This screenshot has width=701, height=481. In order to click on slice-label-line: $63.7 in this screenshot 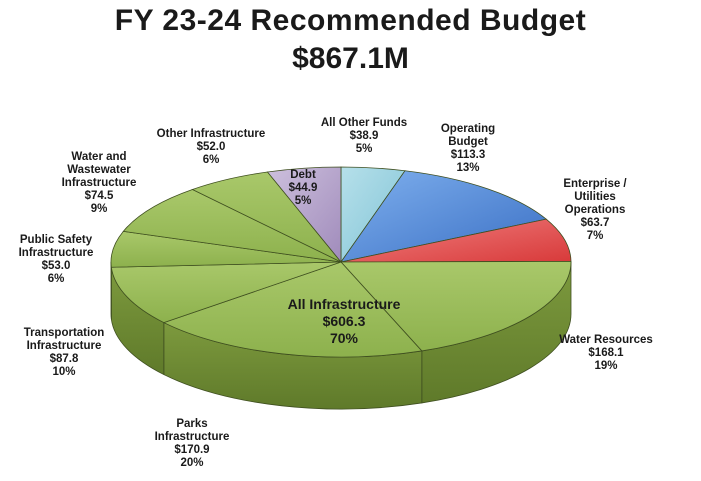, I will do `click(595, 223)`.